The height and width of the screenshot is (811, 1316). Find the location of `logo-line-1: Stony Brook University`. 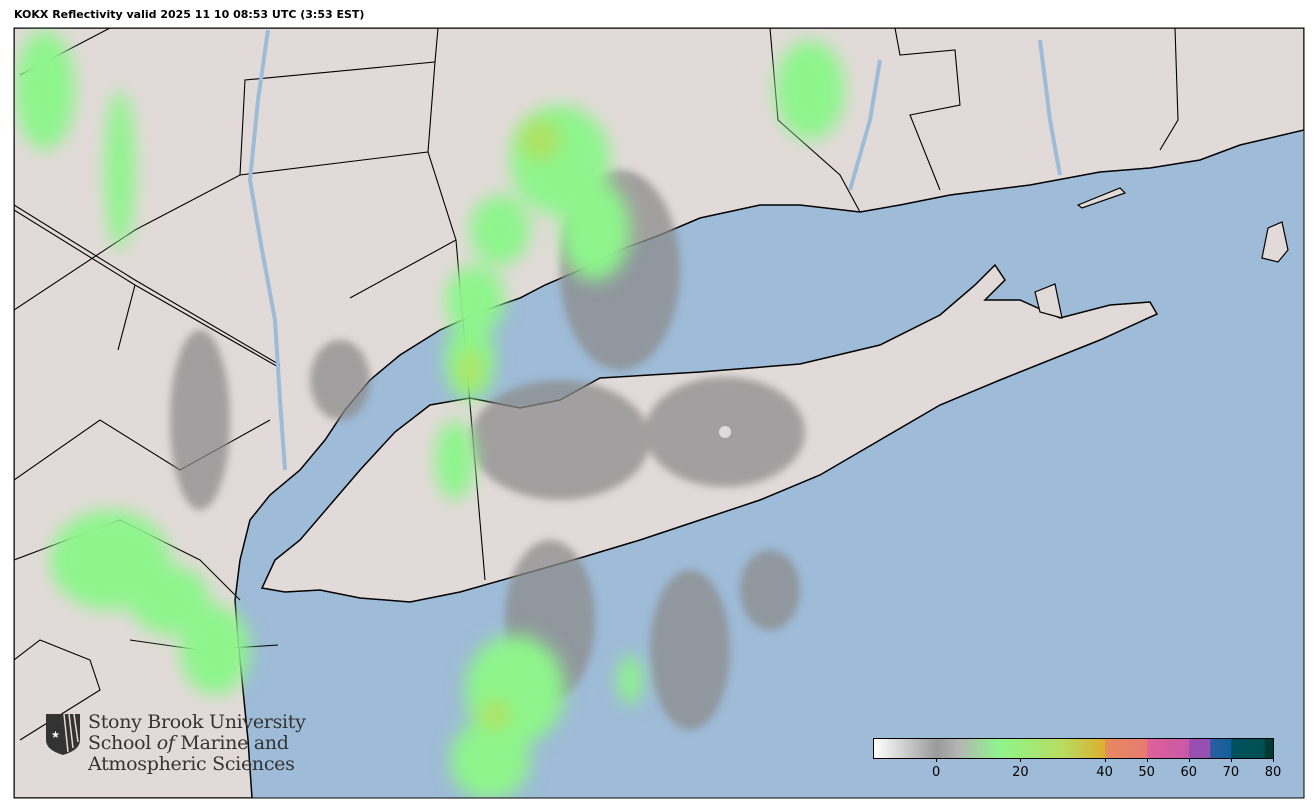

logo-line-1: Stony Brook University is located at coordinates (197, 722).